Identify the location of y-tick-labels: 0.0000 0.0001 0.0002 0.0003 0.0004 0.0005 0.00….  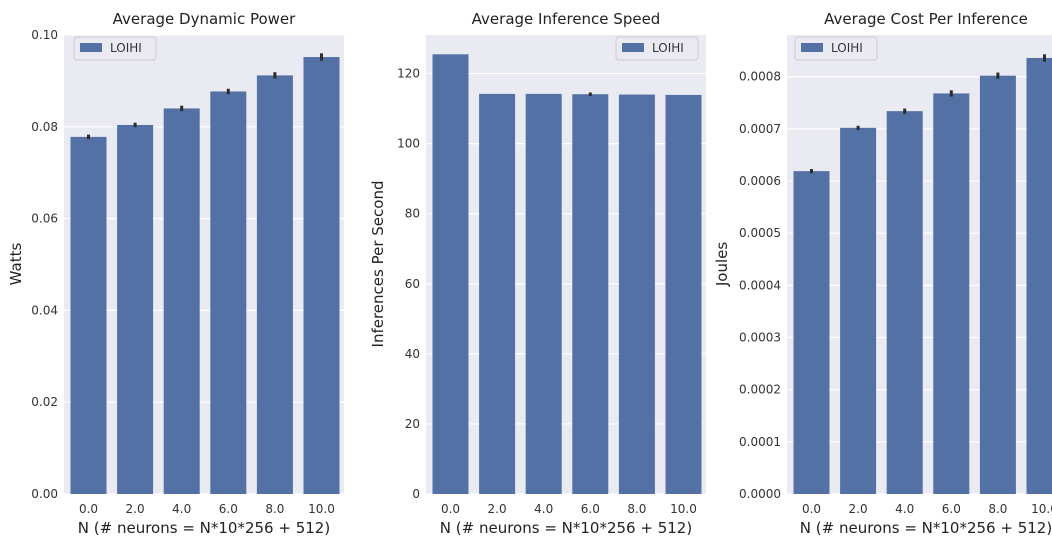
(760, 285).